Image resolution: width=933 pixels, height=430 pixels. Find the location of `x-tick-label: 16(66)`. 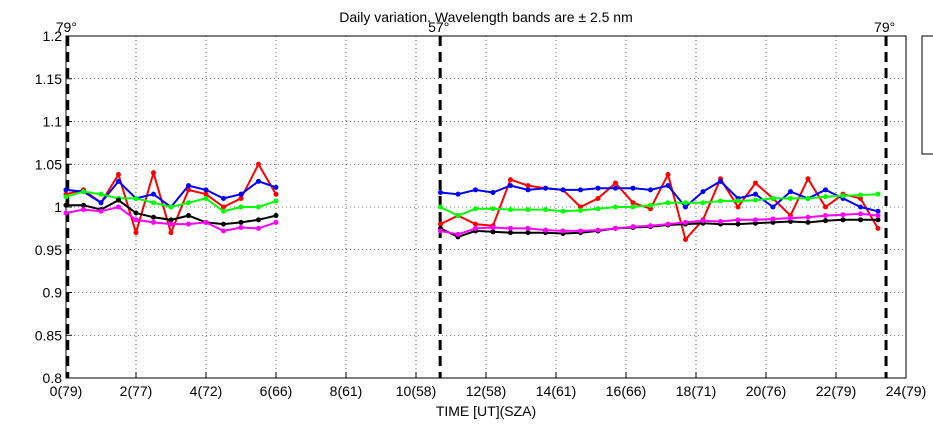

x-tick-label: 16(66) is located at coordinates (626, 391).